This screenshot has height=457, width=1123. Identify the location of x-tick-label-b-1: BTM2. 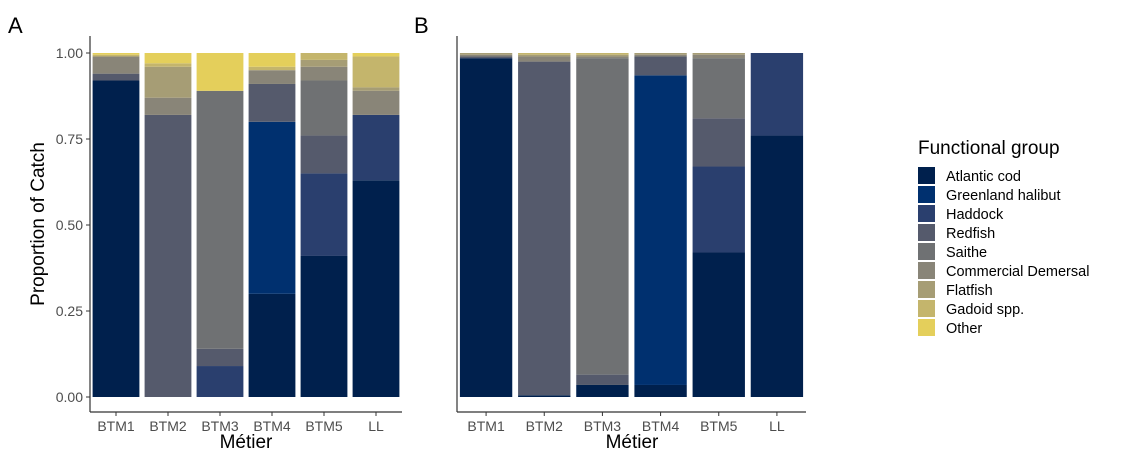
(545, 426).